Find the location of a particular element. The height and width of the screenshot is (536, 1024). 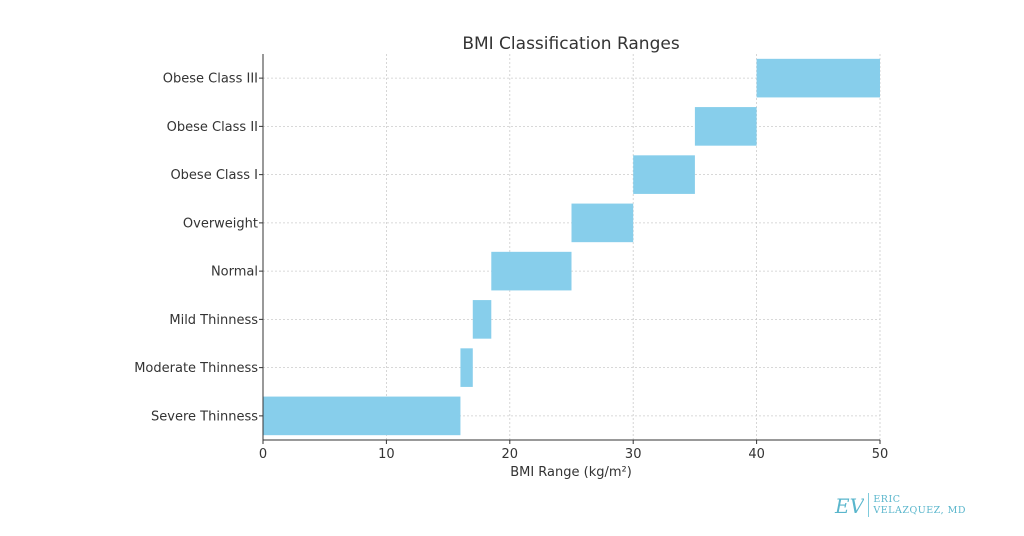

x-tick-label: 10 is located at coordinates (386, 454).